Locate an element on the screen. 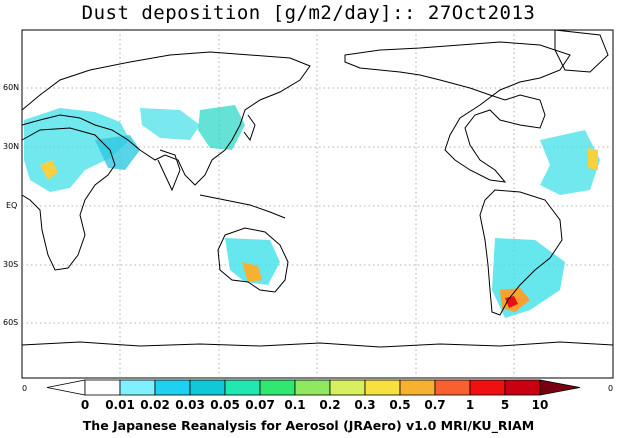 The width and height of the screenshot is (617, 438). colorbar-swatches is located at coordinates (313, 387).